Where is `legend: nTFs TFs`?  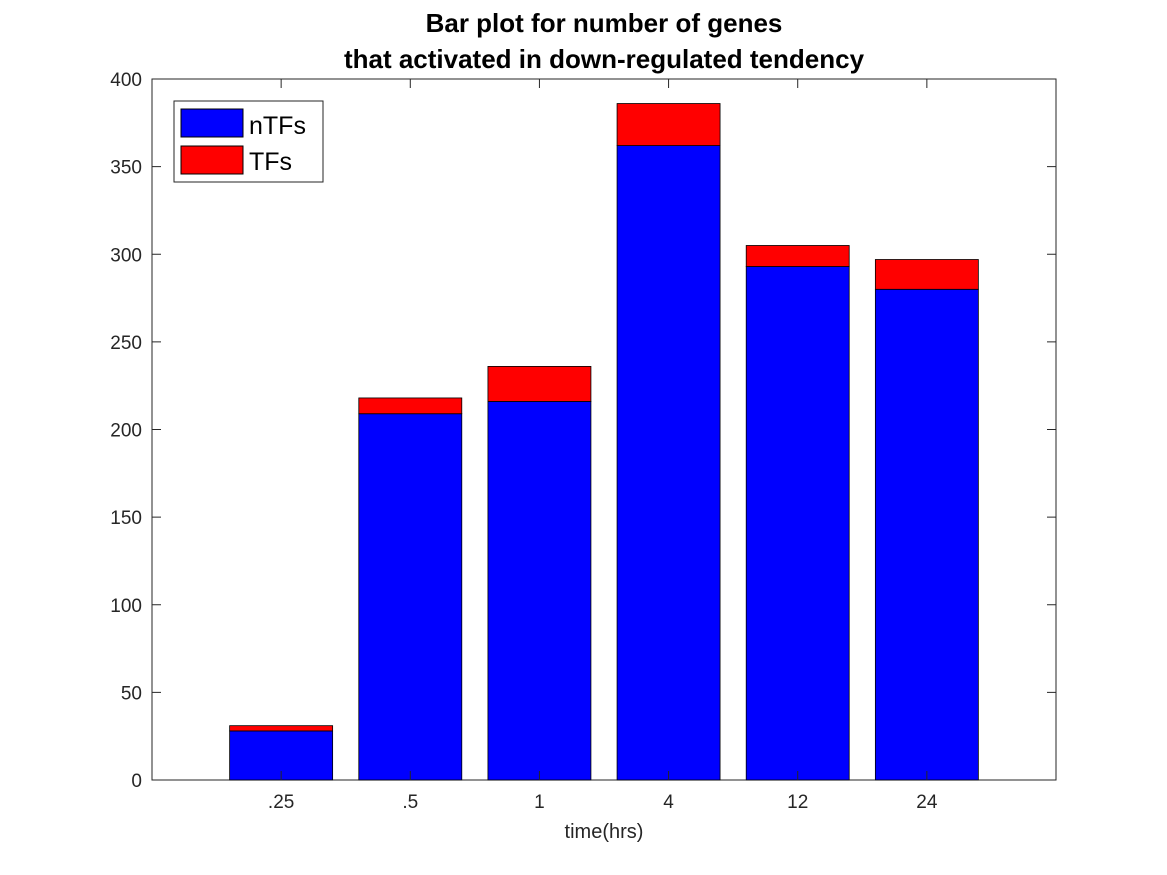
legend: nTFs TFs is located at coordinates (248, 141).